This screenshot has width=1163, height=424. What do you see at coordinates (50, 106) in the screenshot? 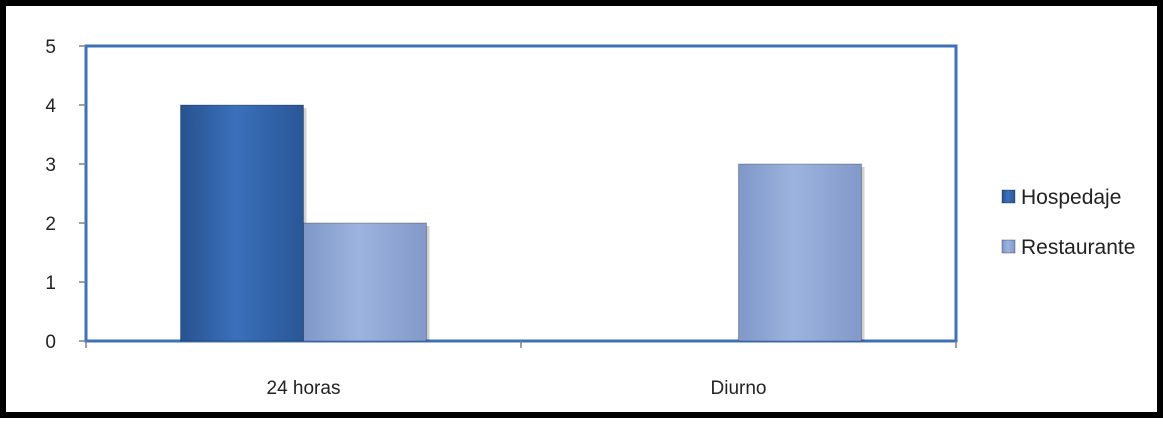
I see `y-tick-label: 4` at bounding box center [50, 106].